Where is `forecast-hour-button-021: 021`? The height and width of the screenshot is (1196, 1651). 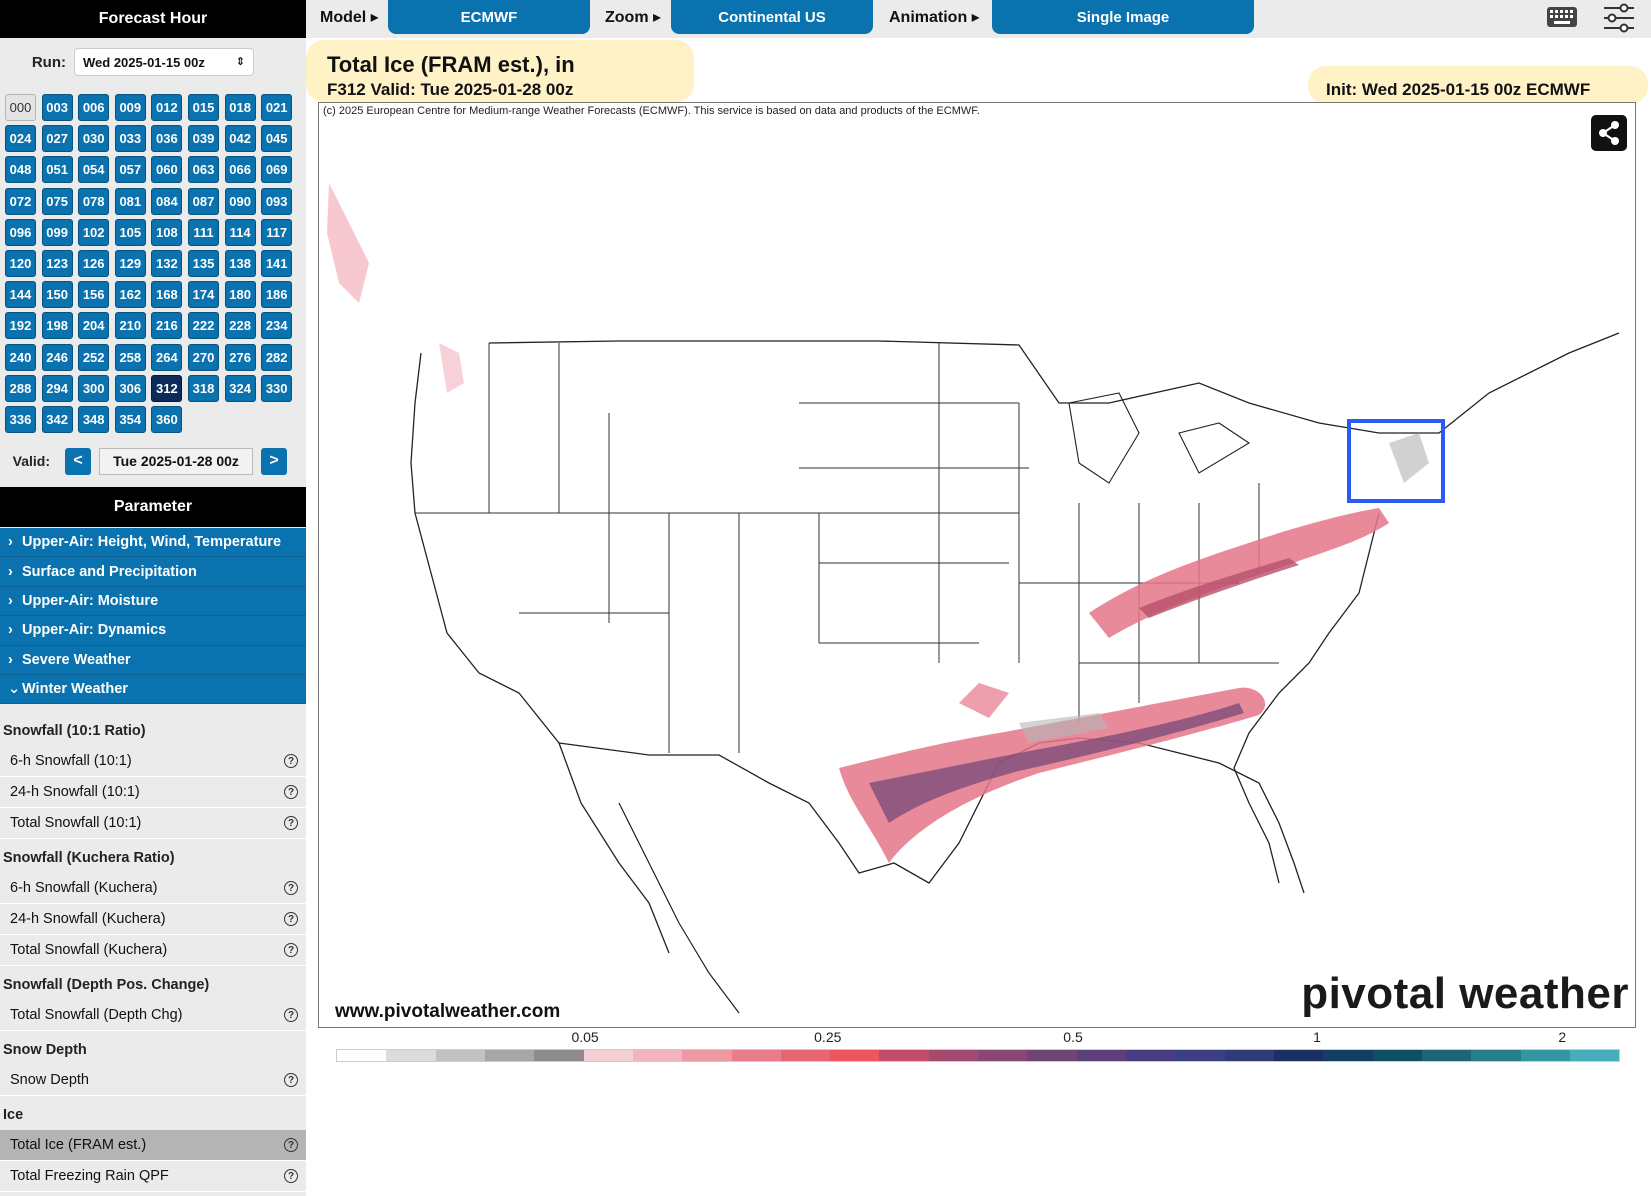
forecast-hour-button-021: 021 is located at coordinates (277, 107).